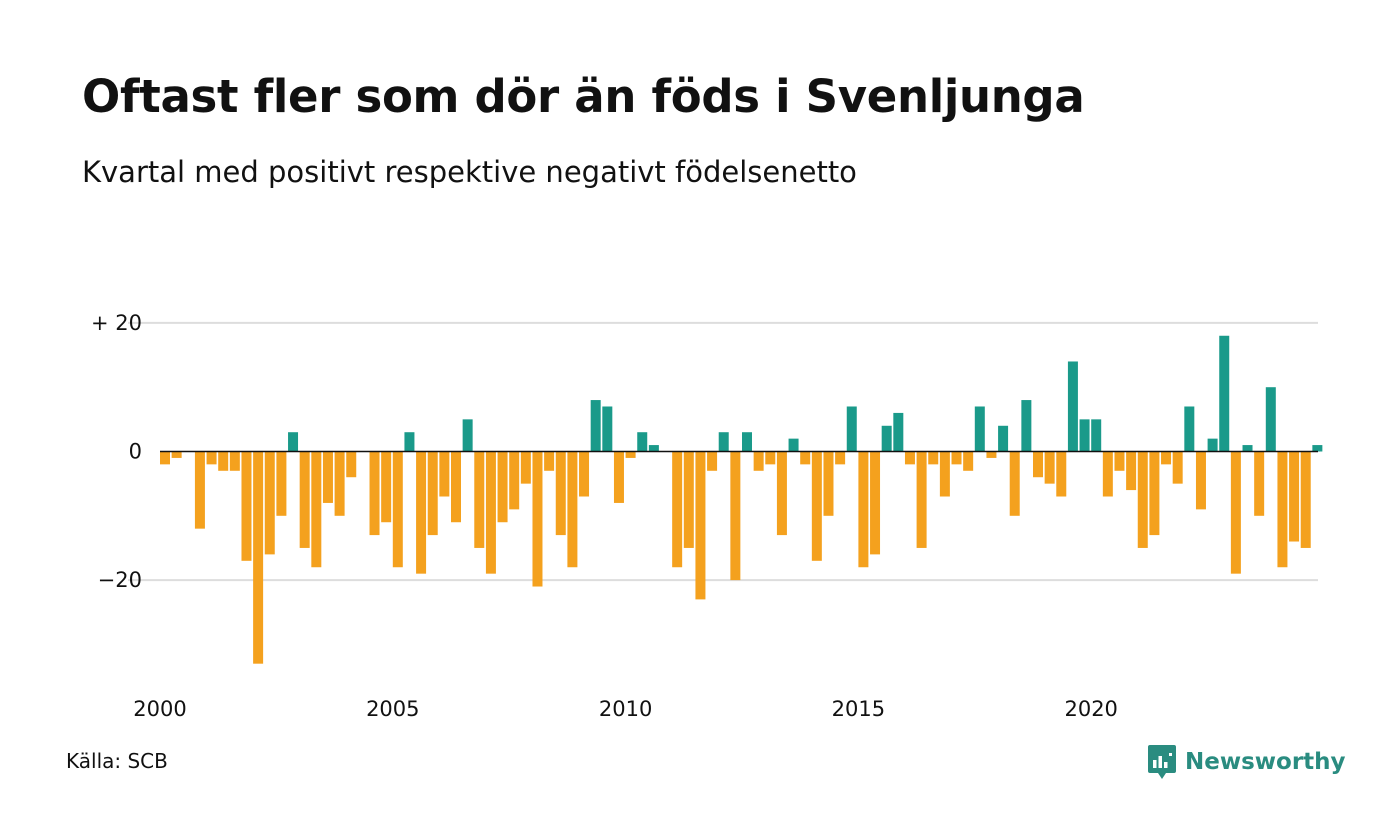 Image resolution: width=1400 pixels, height=840 pixels. What do you see at coordinates (1090, 709) in the screenshot?
I see `x-tick-label: 2020` at bounding box center [1090, 709].